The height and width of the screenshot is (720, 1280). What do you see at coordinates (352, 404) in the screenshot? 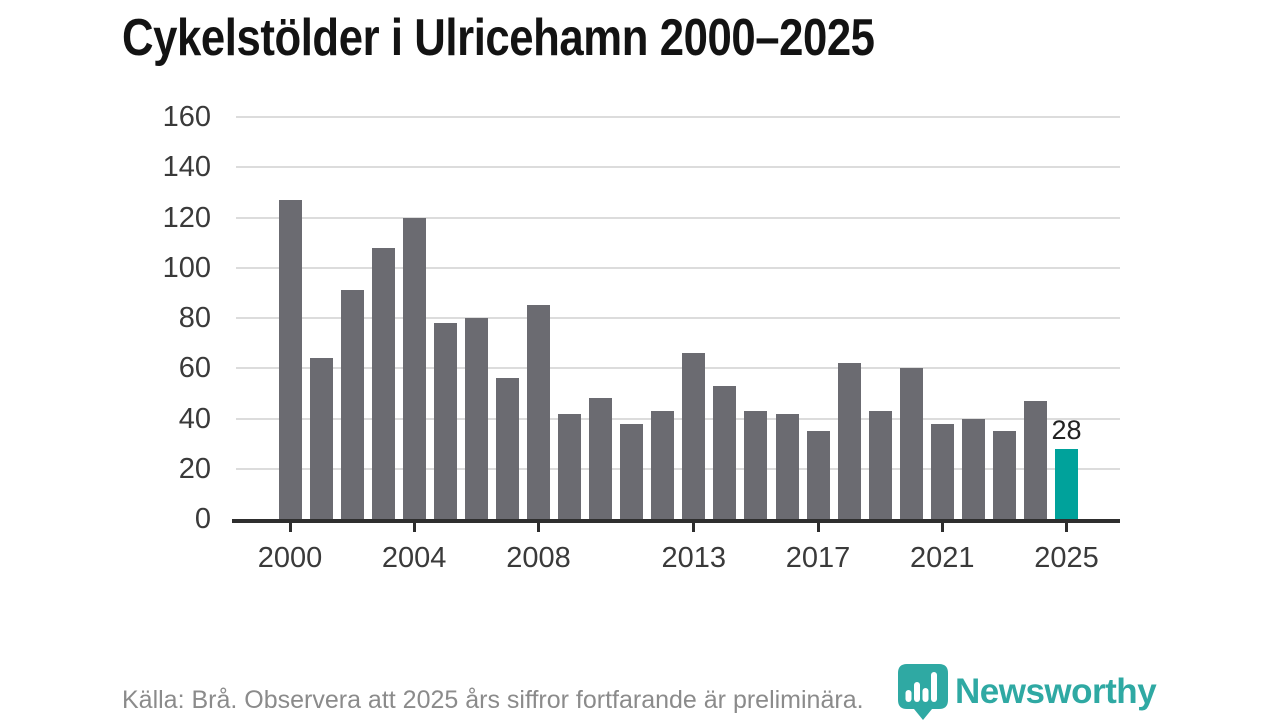
I see `bar-2002` at bounding box center [352, 404].